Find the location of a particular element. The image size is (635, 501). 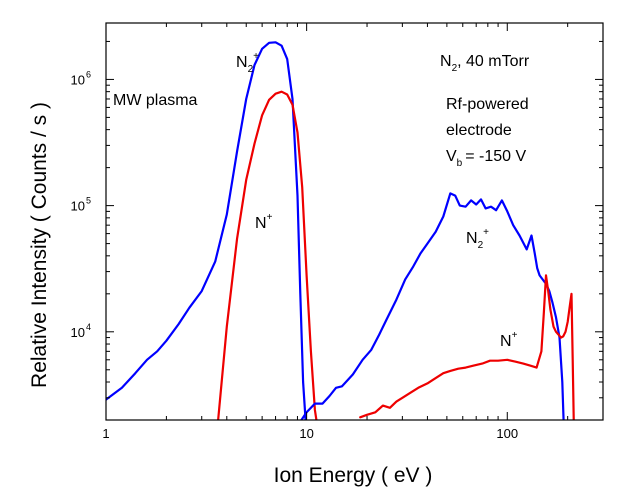

label-mw-plasma: MW plasma is located at coordinates (155, 100).